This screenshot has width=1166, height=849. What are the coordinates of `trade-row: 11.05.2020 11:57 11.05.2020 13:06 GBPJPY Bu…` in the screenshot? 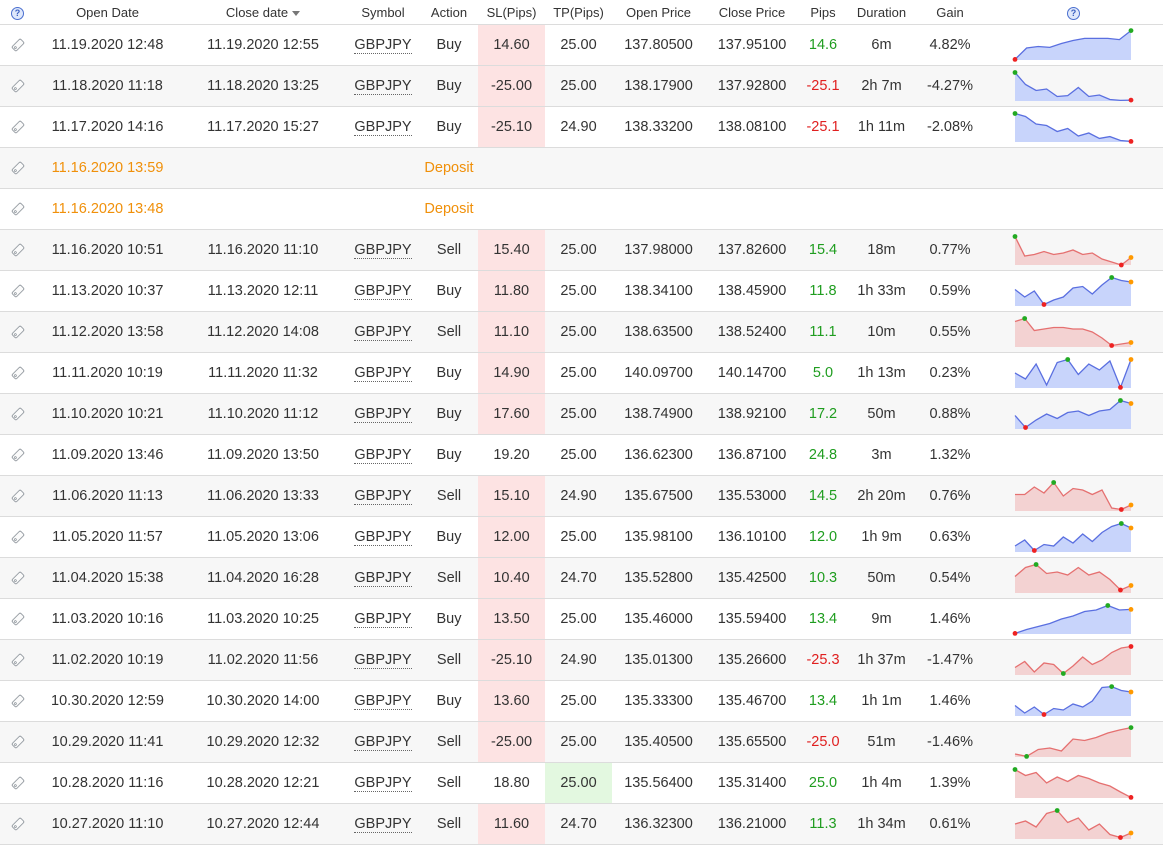 It's located at (581, 537).